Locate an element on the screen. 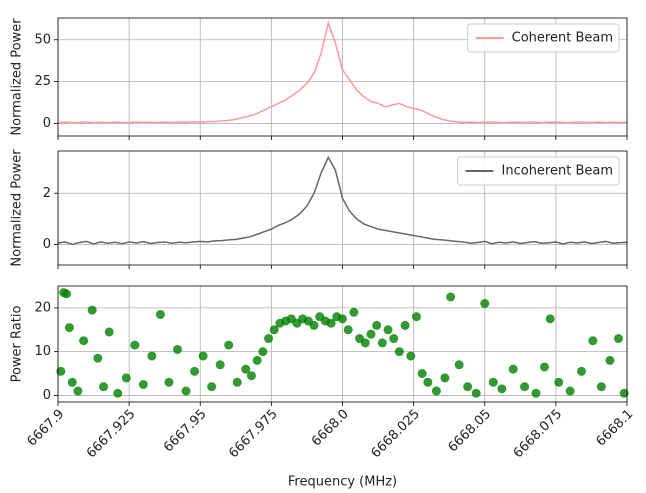 This screenshot has width=646, height=493. x-tick-label: 6668.0 is located at coordinates (330, 428).